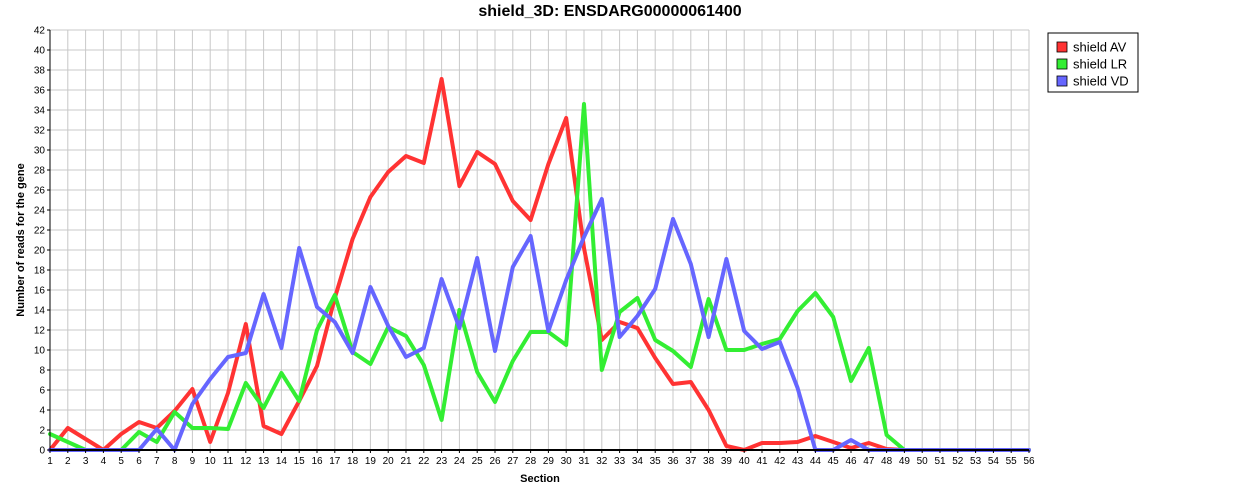 The height and width of the screenshot is (500, 1248). What do you see at coordinates (816, 461) in the screenshot?
I see `x-tick-label: 44` at bounding box center [816, 461].